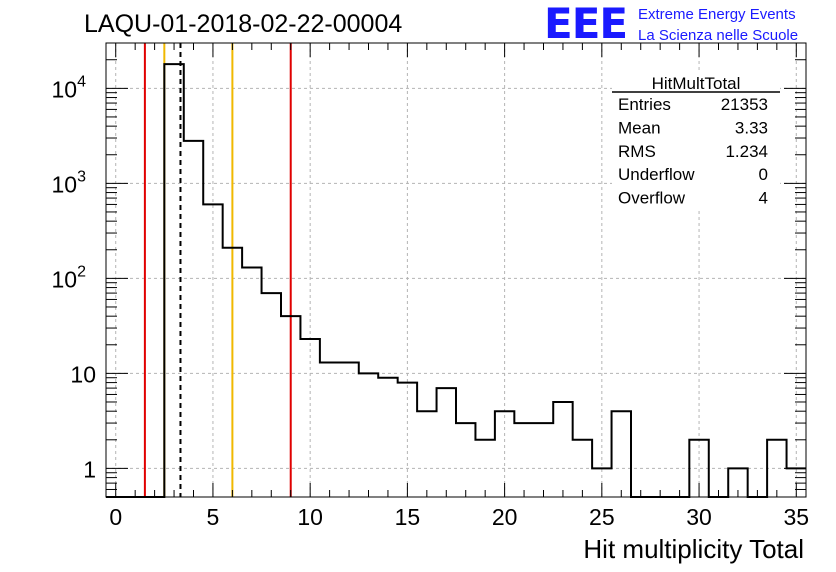  I want to click on stats-label: RMS, so click(637, 151).